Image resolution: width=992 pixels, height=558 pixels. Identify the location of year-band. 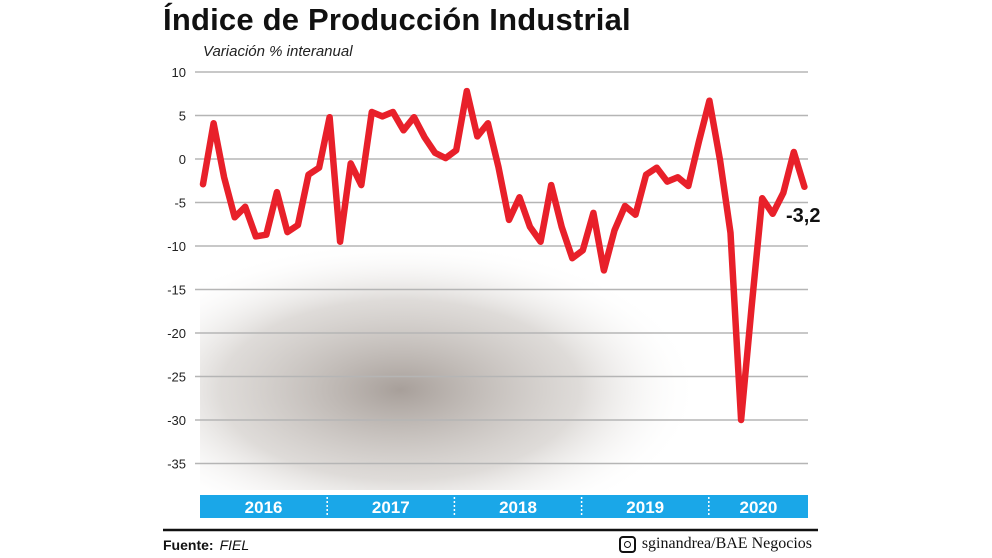
(504, 506).